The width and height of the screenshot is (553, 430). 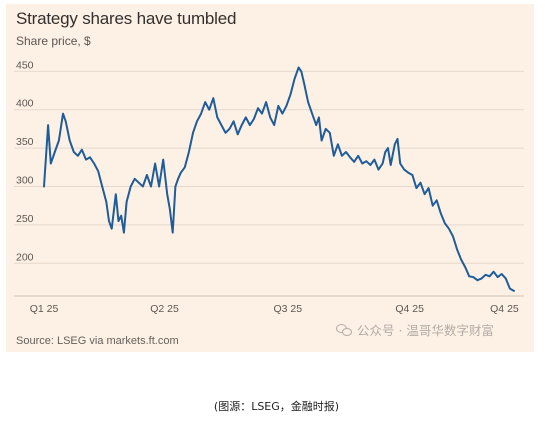 I want to click on y-axis-ticks: 200 250 300 350 400 450, so click(x=25, y=161).